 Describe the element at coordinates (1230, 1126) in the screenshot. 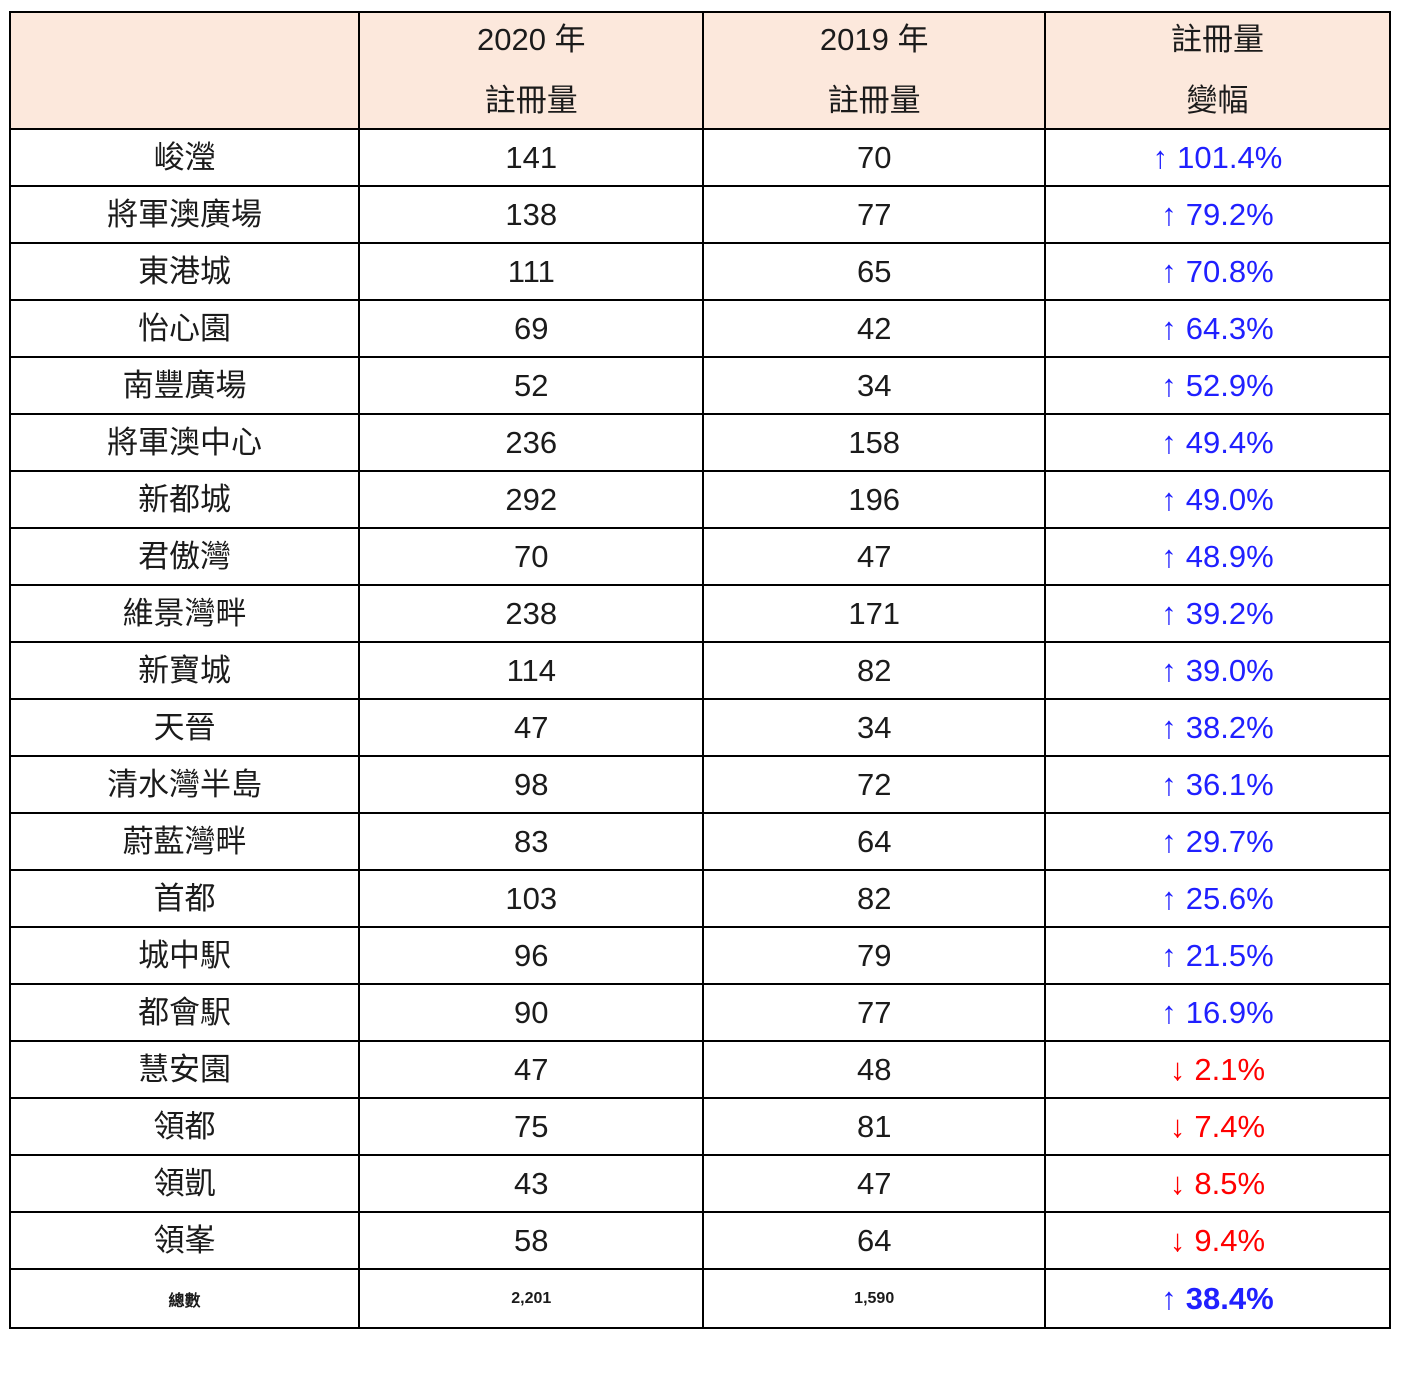

I see `change-value: 7.4%` at that location.